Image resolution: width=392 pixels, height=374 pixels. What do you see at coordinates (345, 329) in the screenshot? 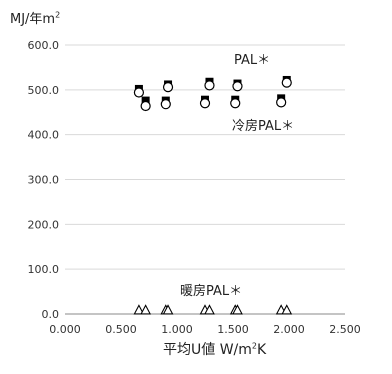
I see `x-tick-label: 2.500` at bounding box center [345, 329].